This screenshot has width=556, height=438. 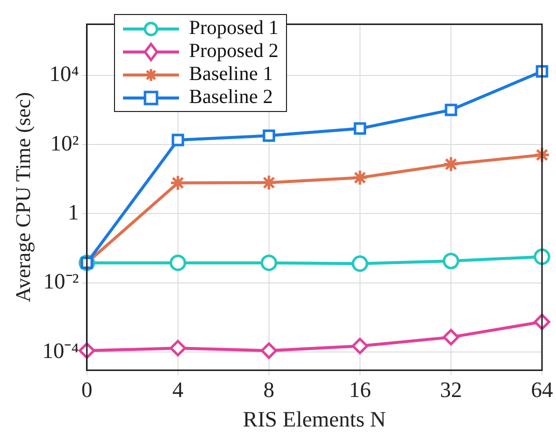 I want to click on legend-label: Baseline 2, so click(x=231, y=97).